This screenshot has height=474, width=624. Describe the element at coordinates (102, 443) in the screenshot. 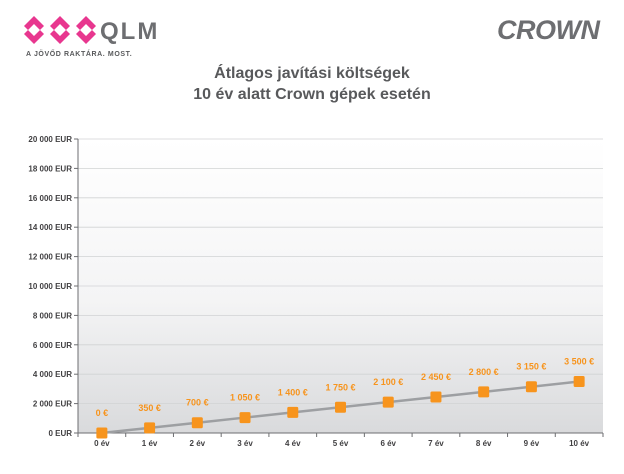

I see `x-tick-label: 0 év` at that location.